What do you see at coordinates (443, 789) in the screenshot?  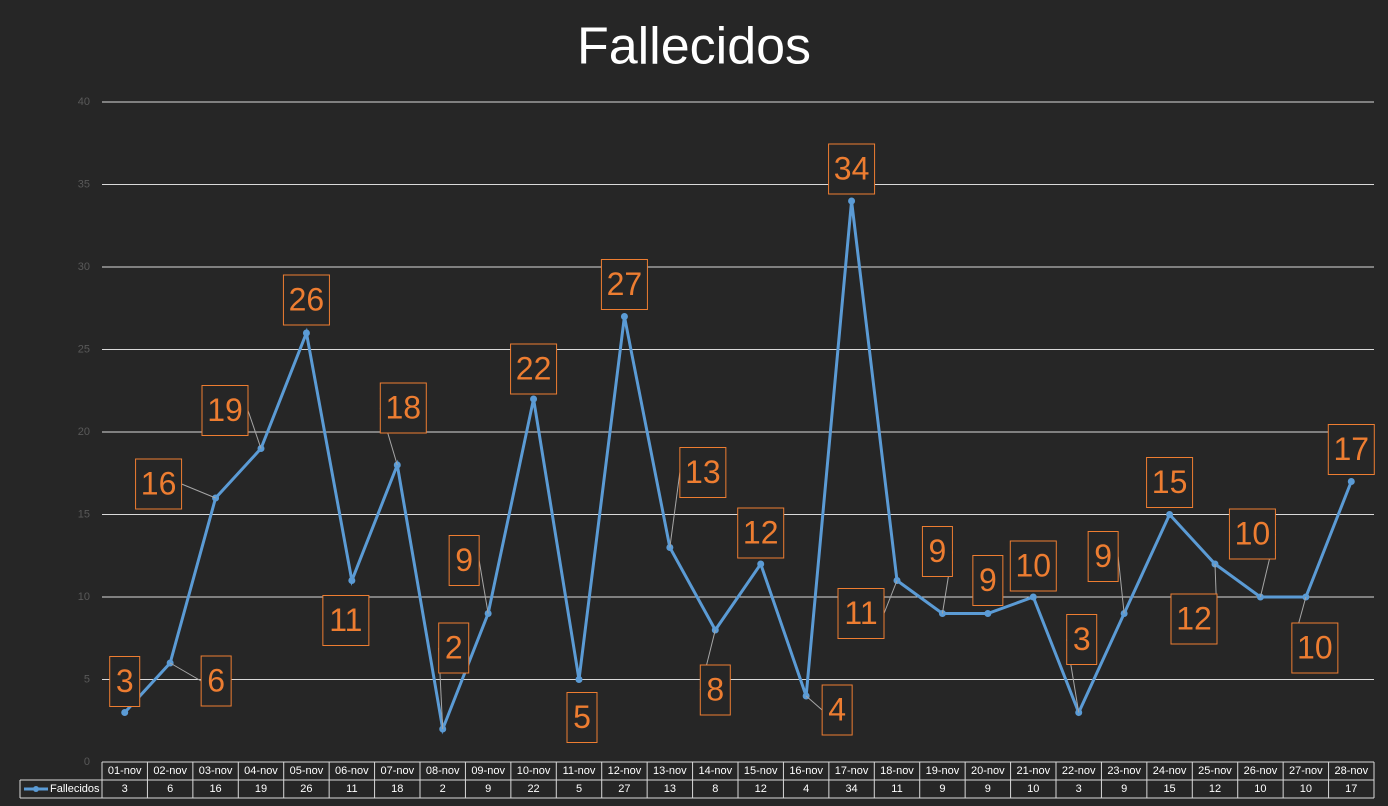 I see `table-value: 2` at bounding box center [443, 789].